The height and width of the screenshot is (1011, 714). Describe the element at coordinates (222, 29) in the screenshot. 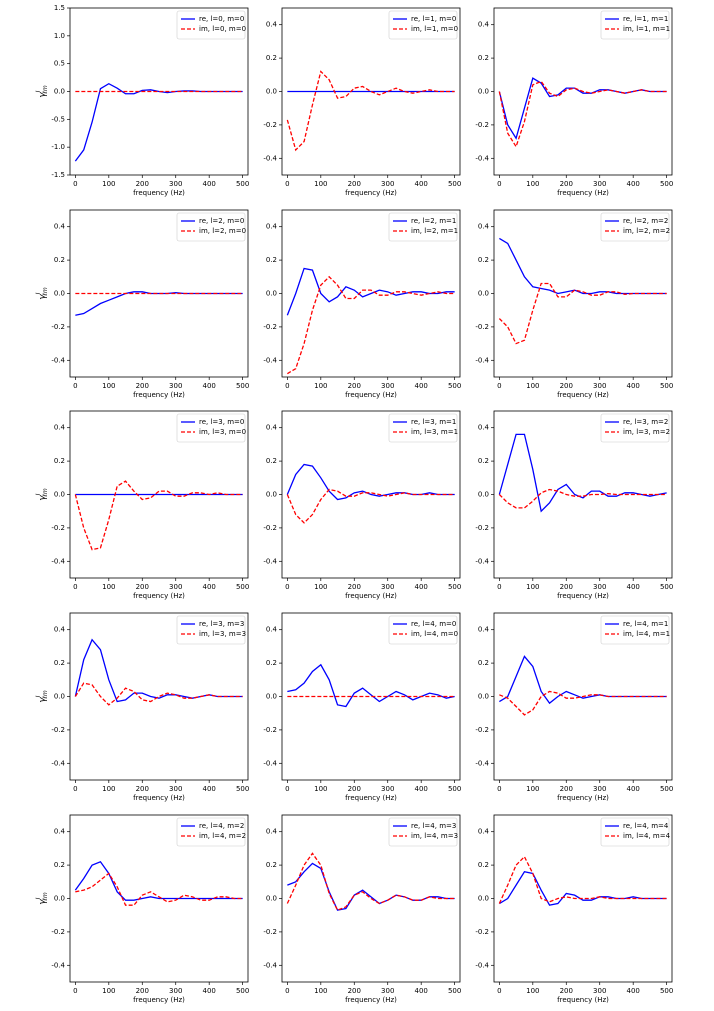

I see `legend-label: im, l=0, m=0` at that location.